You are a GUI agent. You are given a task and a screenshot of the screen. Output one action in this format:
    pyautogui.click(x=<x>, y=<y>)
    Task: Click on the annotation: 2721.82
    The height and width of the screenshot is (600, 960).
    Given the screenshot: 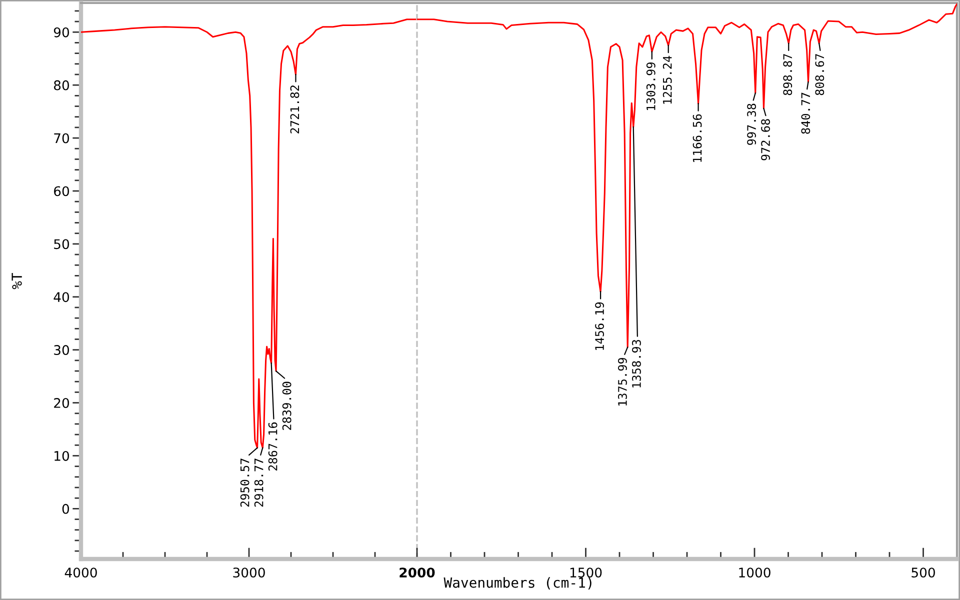 What is the action you would take?
    pyautogui.click(x=295, y=109)
    